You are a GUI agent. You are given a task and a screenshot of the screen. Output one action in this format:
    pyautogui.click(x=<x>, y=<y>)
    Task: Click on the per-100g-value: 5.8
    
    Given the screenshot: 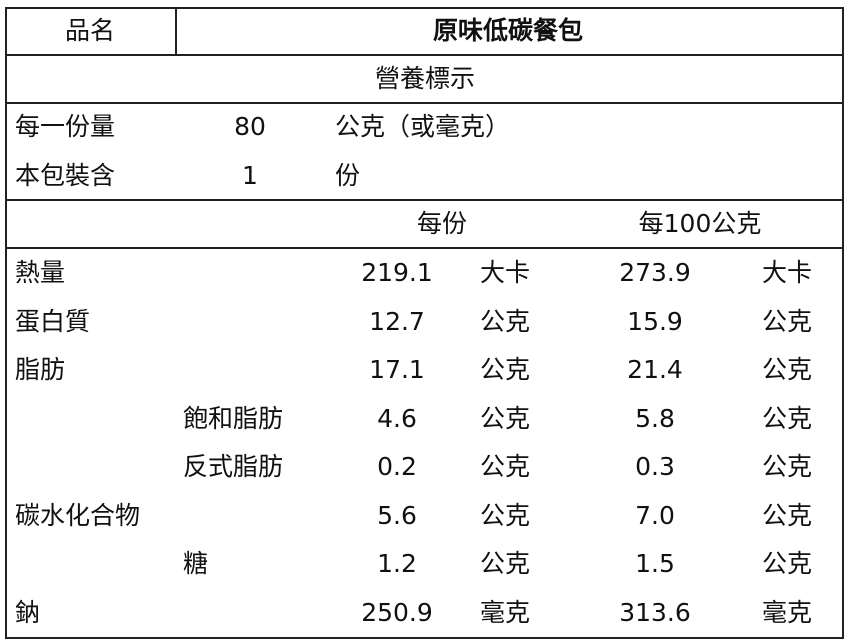 What is the action you would take?
    pyautogui.click(x=655, y=418)
    